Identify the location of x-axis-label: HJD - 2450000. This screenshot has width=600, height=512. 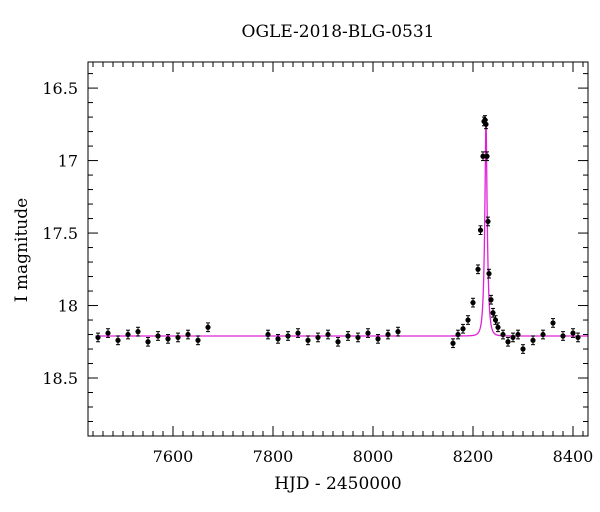
(338, 484).